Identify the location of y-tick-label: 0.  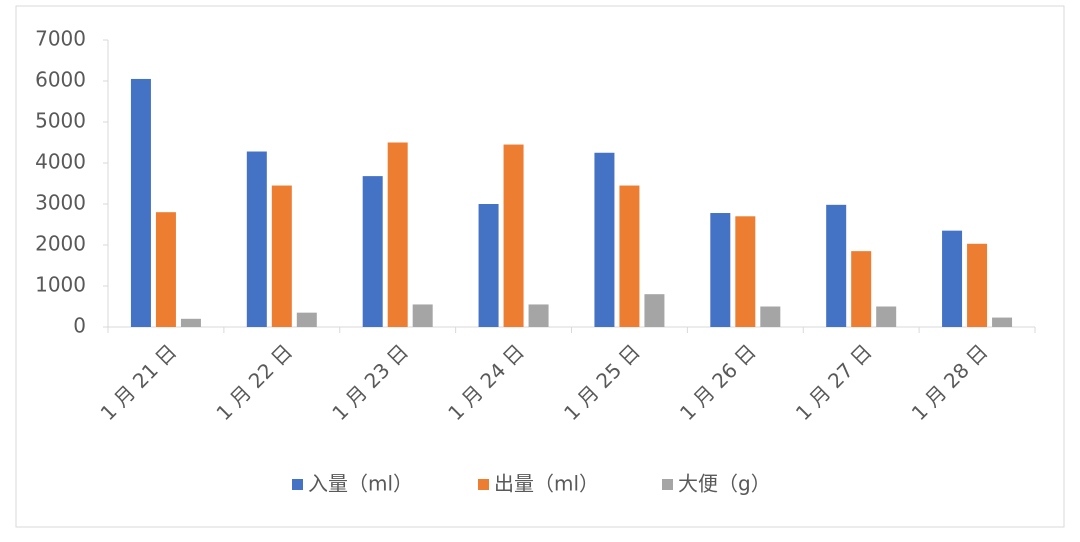
(79, 326).